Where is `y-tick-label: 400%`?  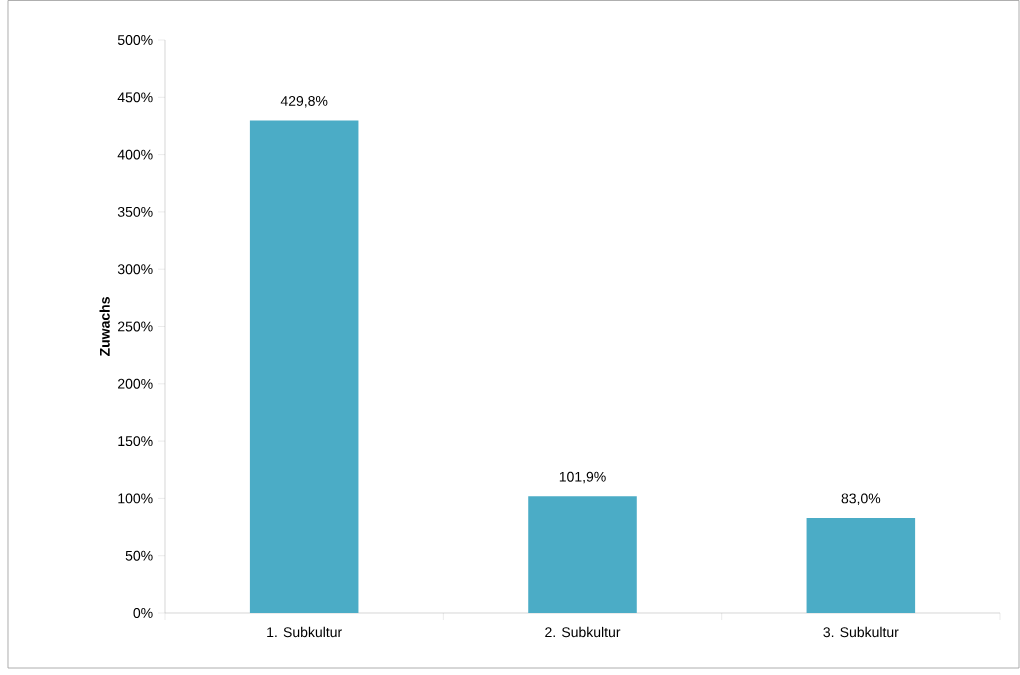
y-tick-label: 400% is located at coordinates (135, 154).